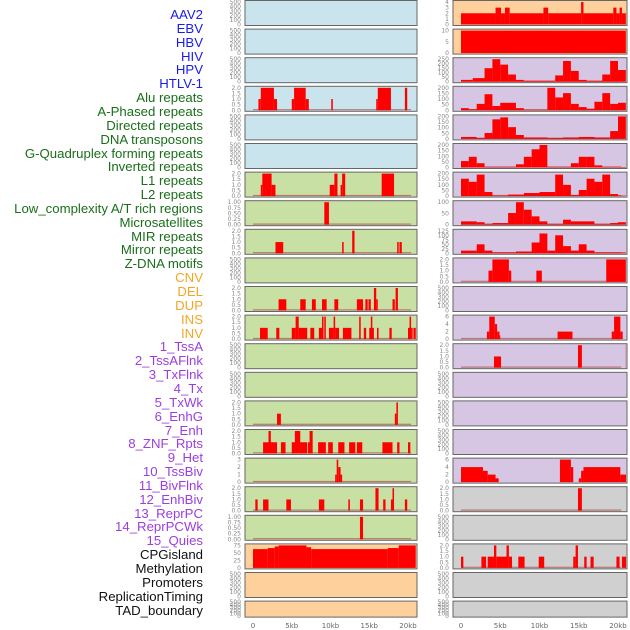 Image resolution: width=630 pixels, height=630 pixels. I want to click on y-tick-label: 4, so click(447, 467).